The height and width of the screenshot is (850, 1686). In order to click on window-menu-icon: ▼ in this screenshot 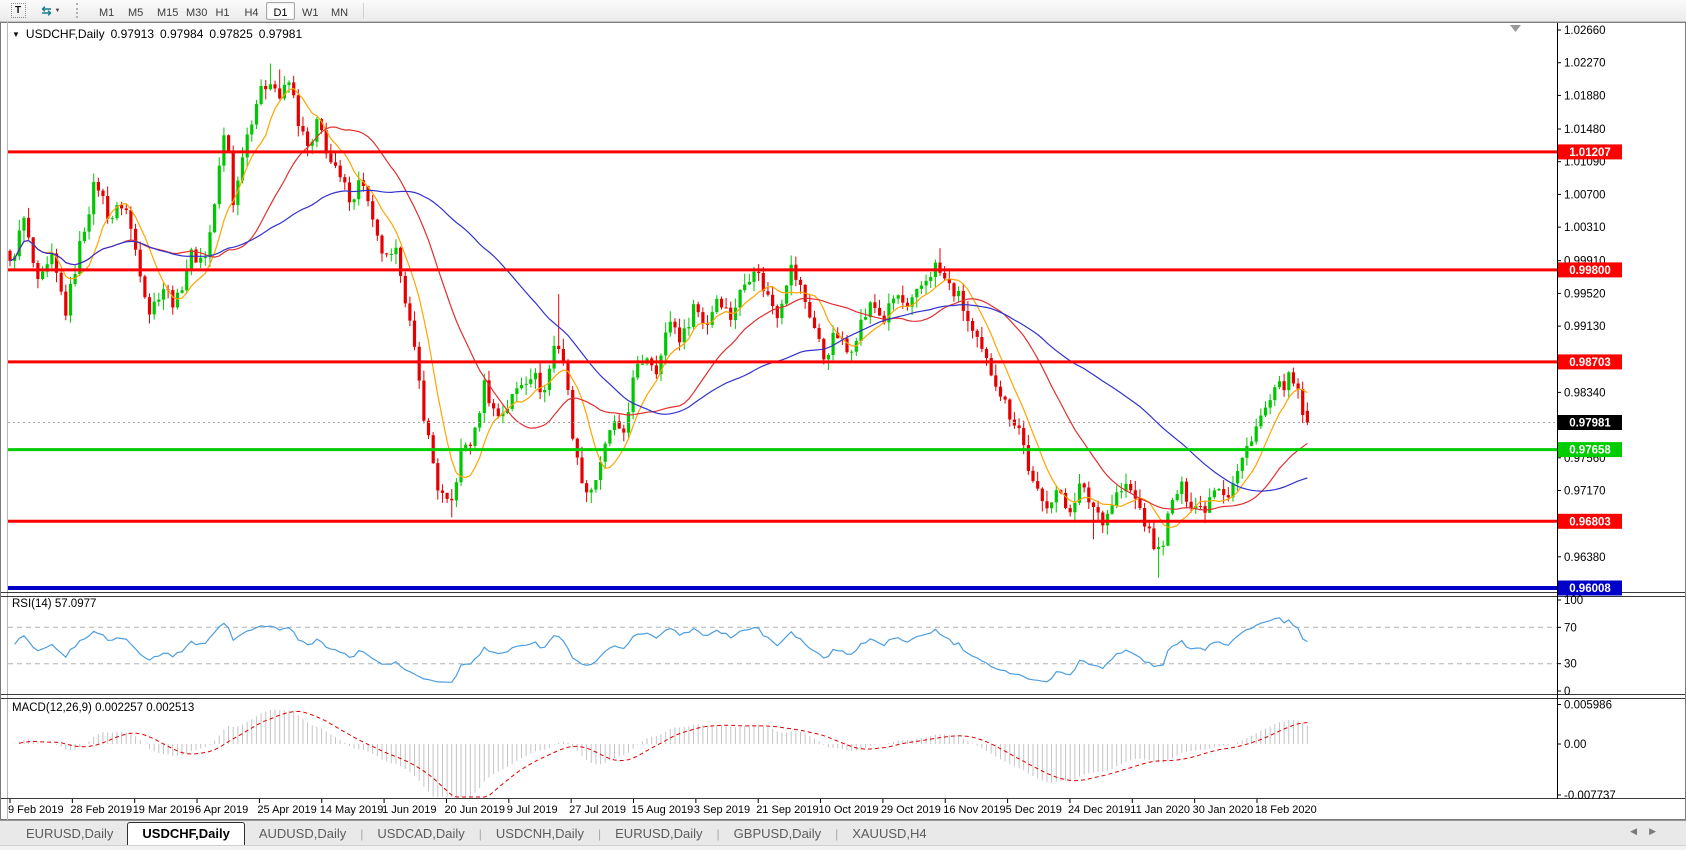, I will do `click(16, 34)`.